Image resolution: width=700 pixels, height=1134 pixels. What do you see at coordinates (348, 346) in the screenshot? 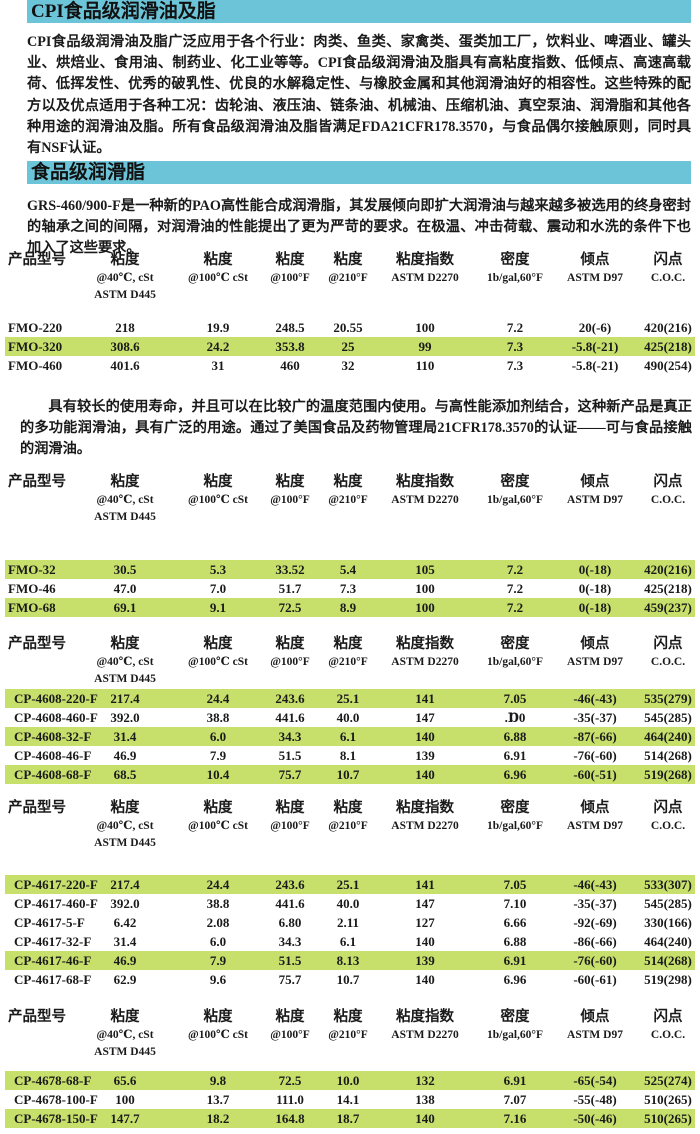
I see `table-cell: 25` at bounding box center [348, 346].